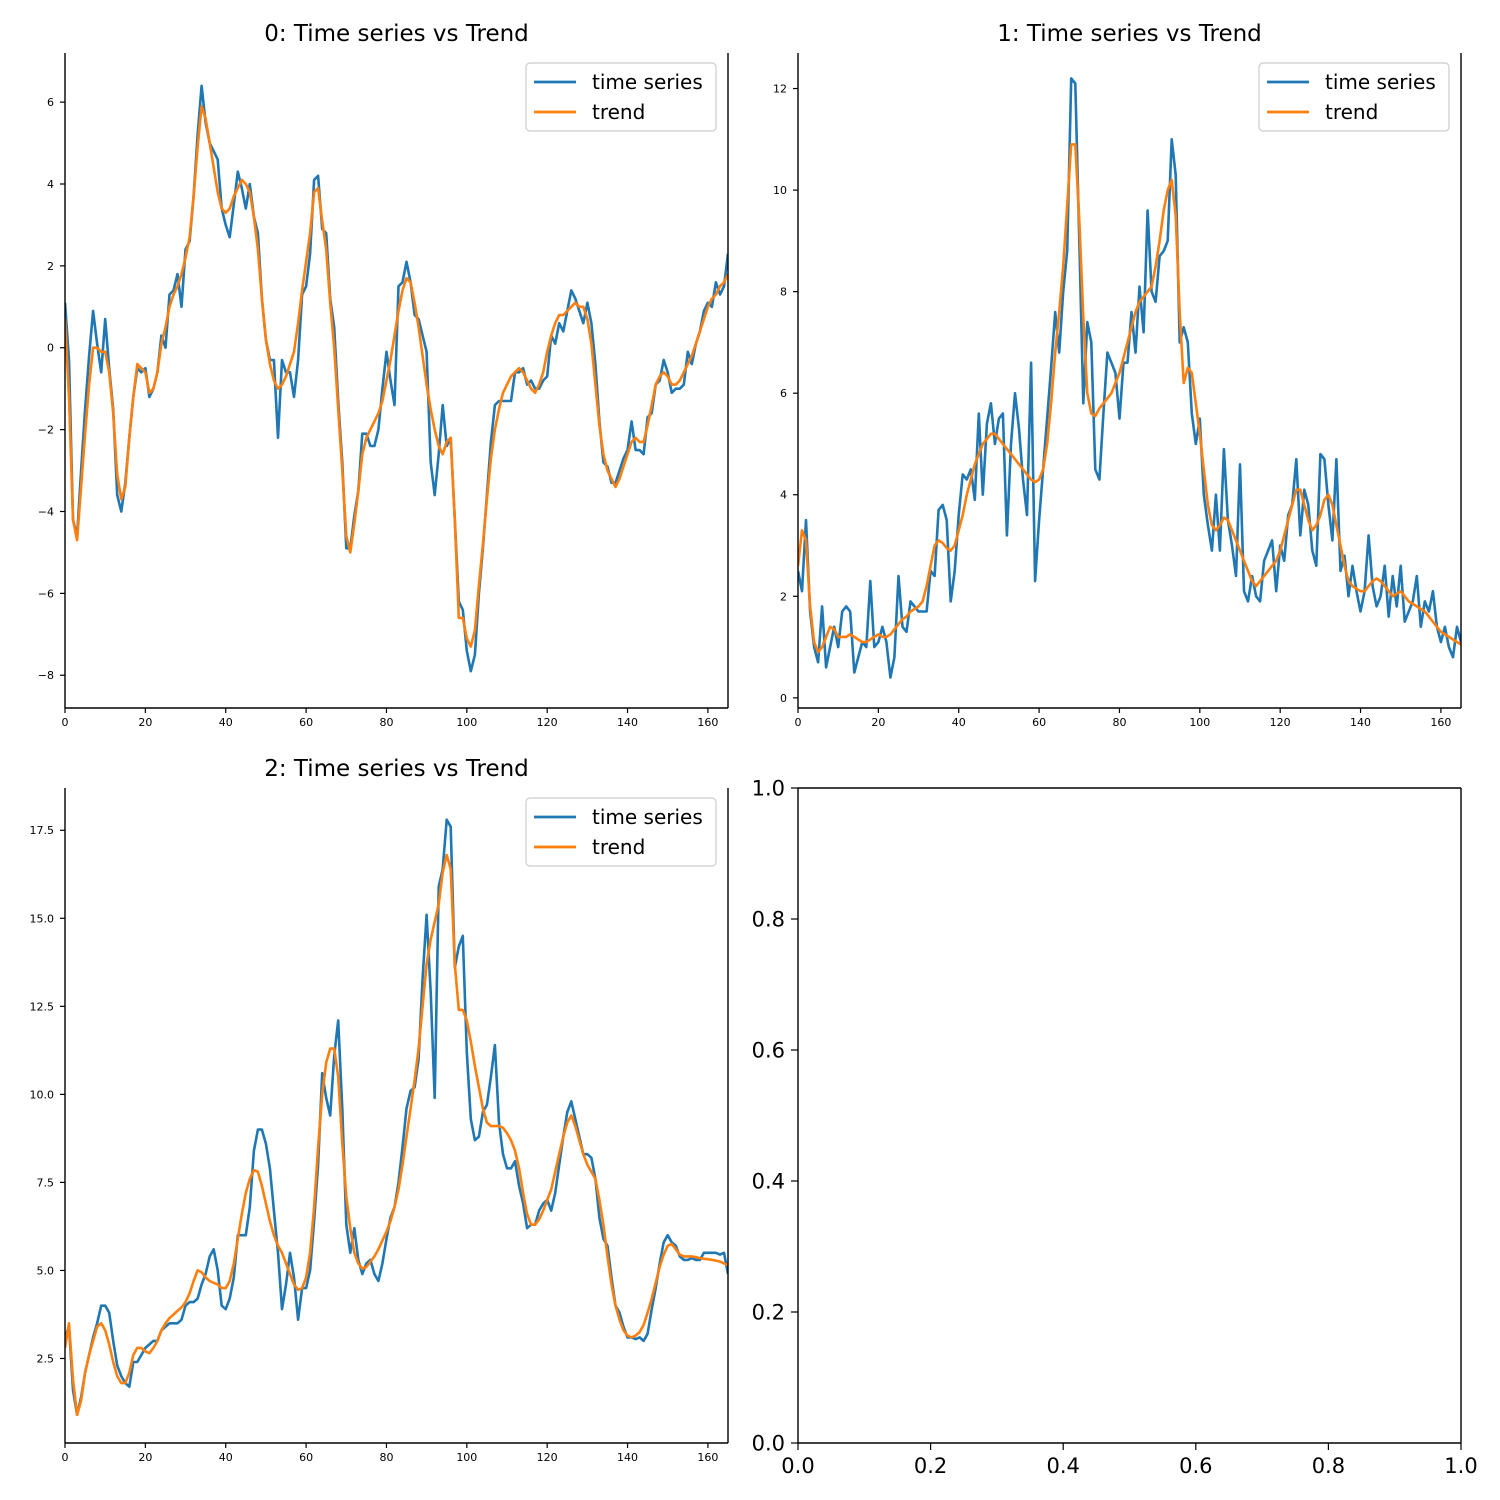 The width and height of the screenshot is (1500, 1500). Describe the element at coordinates (46, 511) in the screenshot. I see `y-tick-label: −4` at that location.